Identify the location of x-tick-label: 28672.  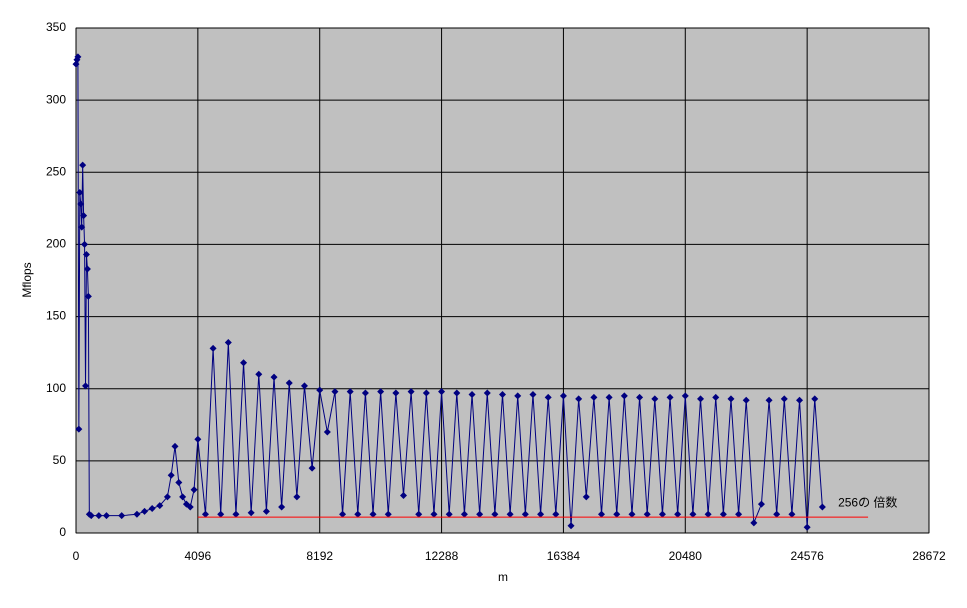
(929, 556).